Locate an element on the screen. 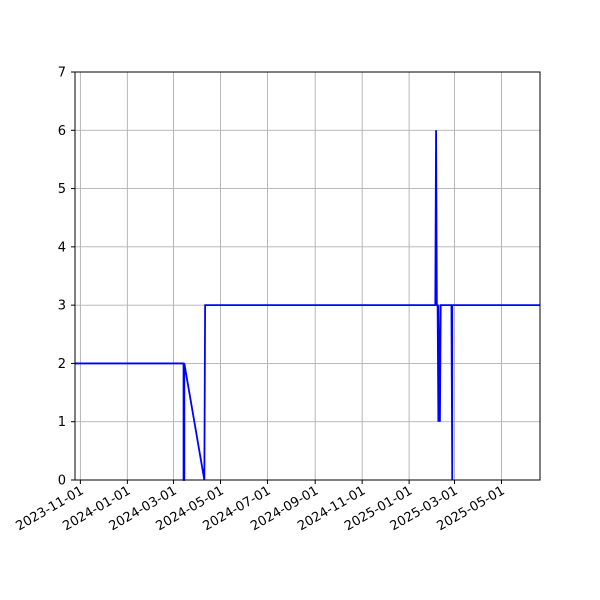 The height and width of the screenshot is (600, 600). y-tick-label: 6 is located at coordinates (62, 131).